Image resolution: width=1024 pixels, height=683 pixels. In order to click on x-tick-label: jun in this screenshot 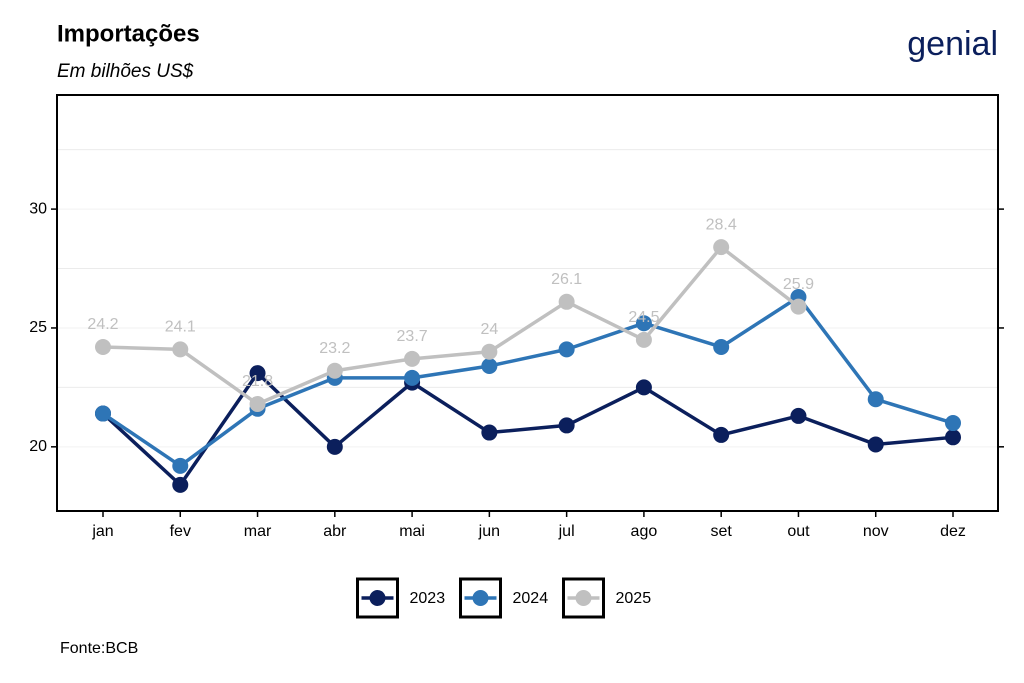, I will do `click(489, 531)`.